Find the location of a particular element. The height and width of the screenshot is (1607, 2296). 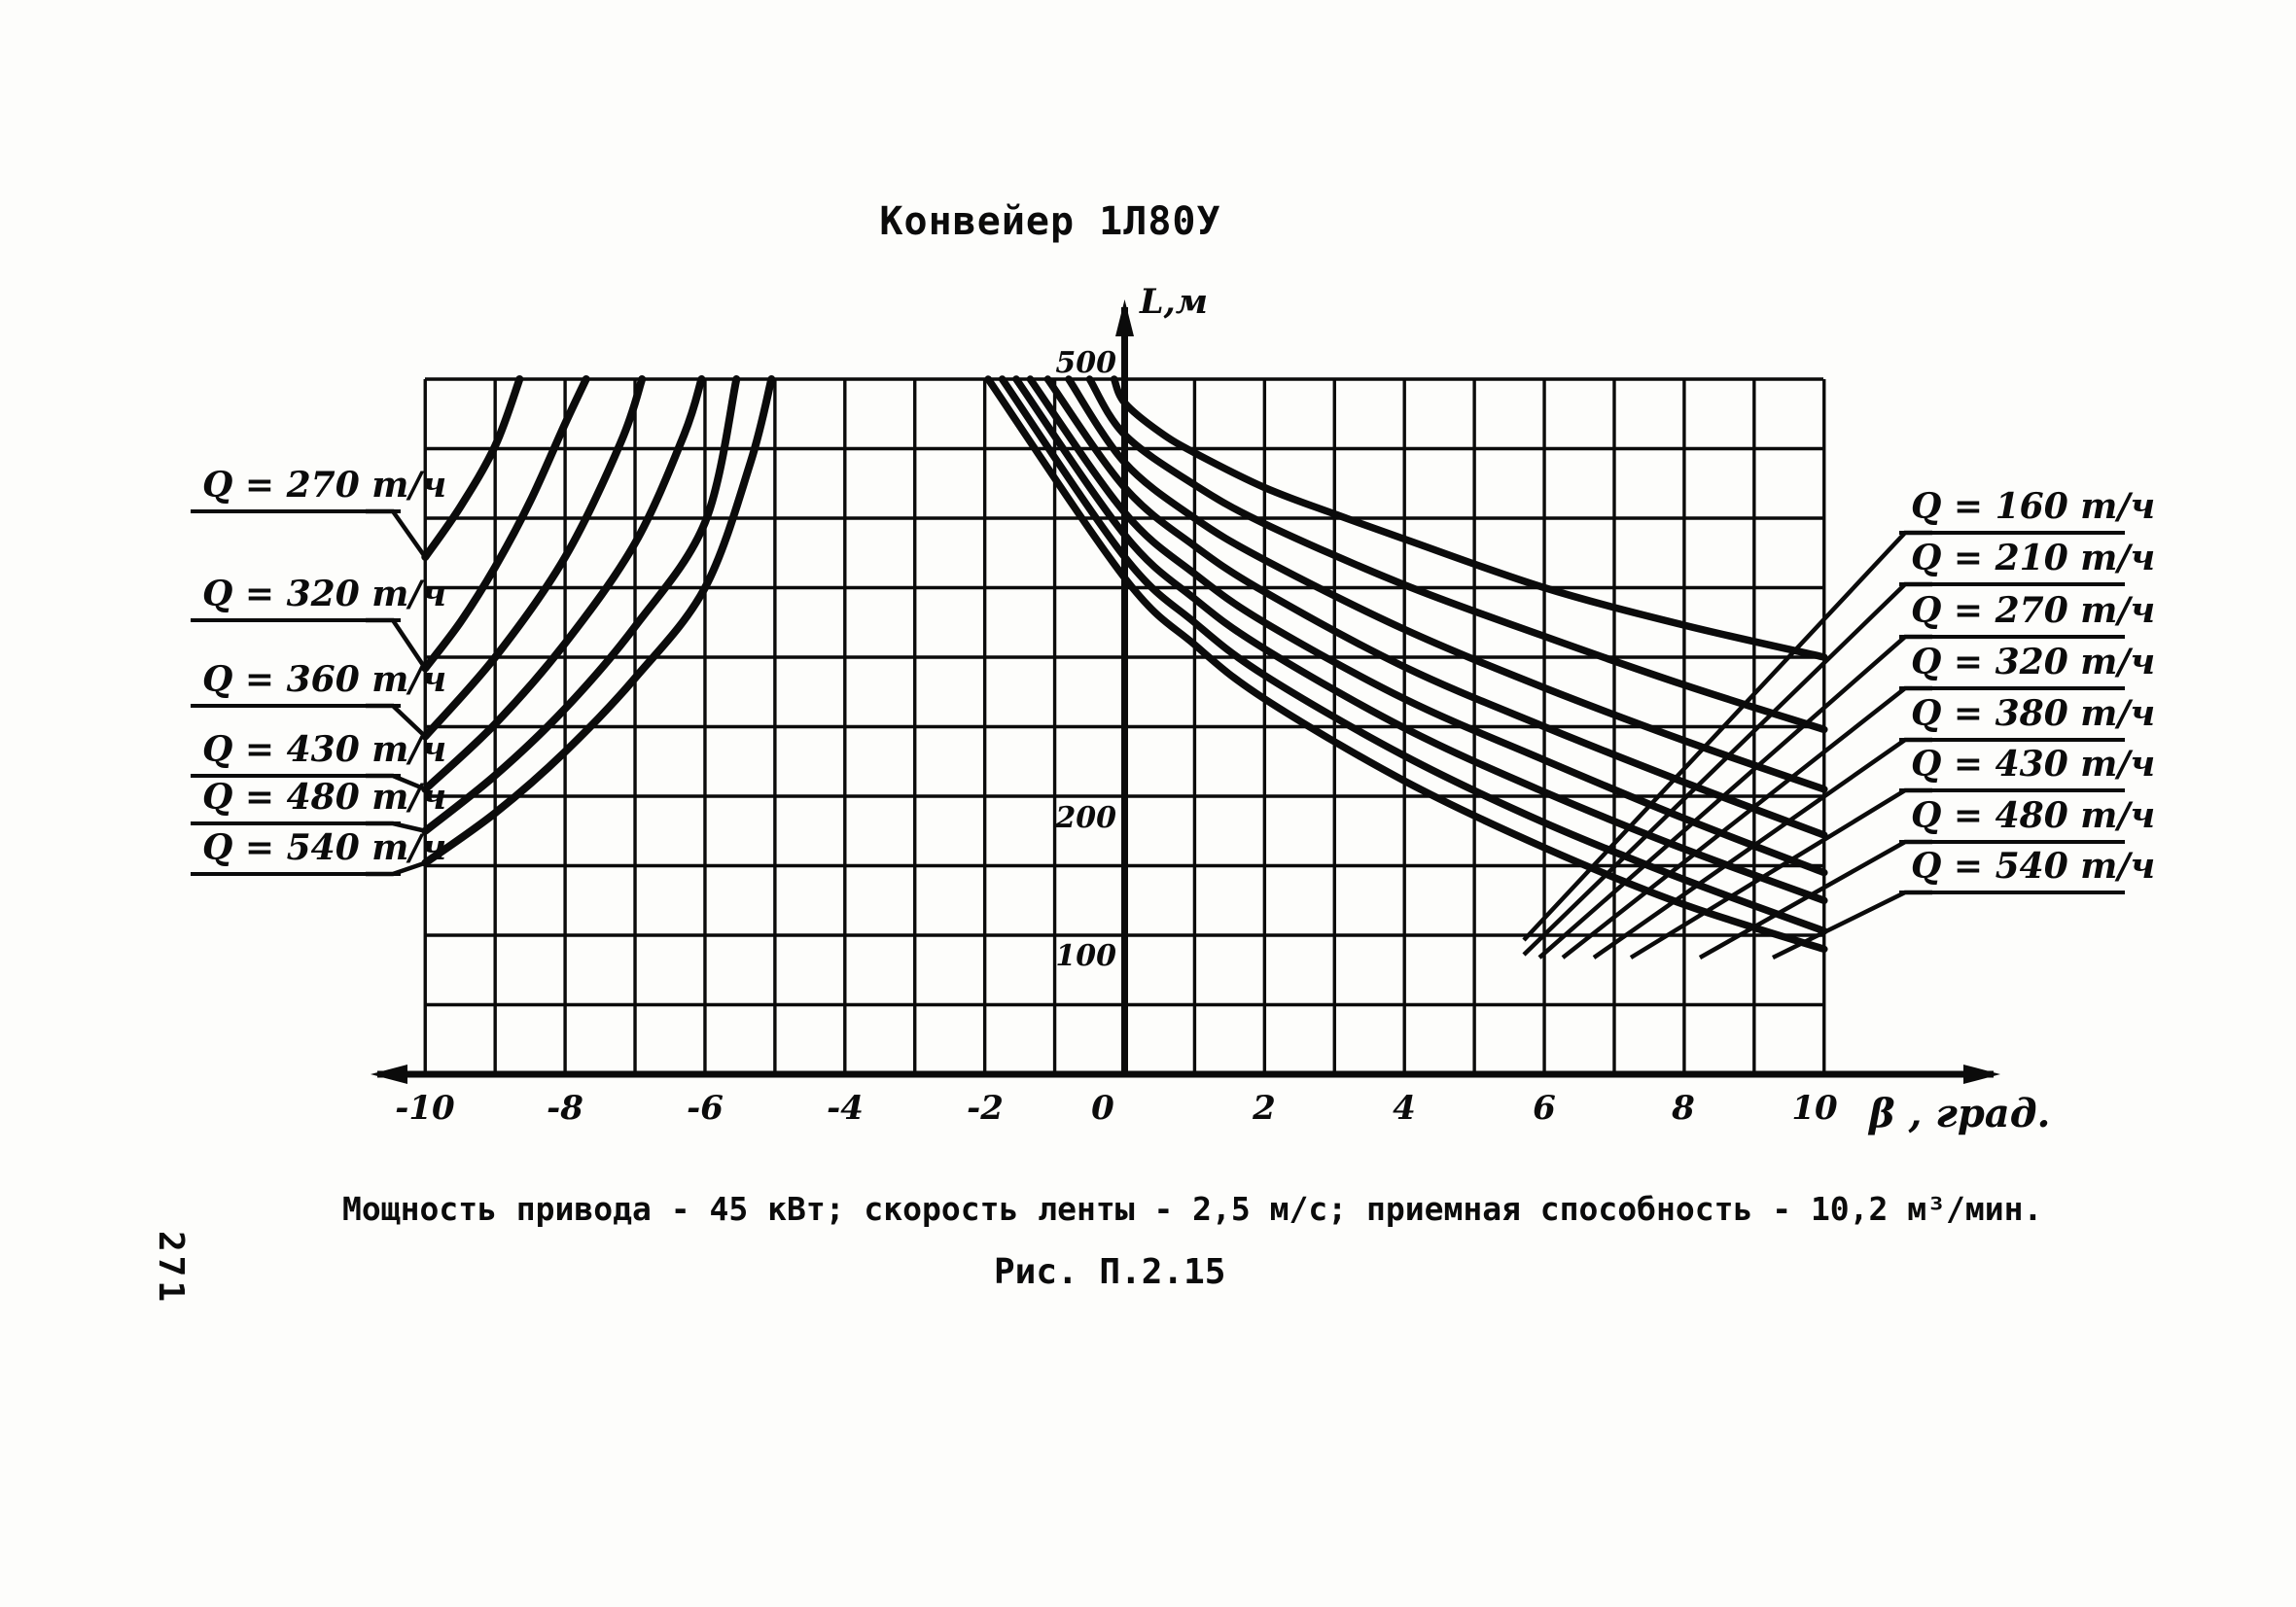

q-label-right-160: Q = 160 т/ч is located at coordinates (2027, 510).